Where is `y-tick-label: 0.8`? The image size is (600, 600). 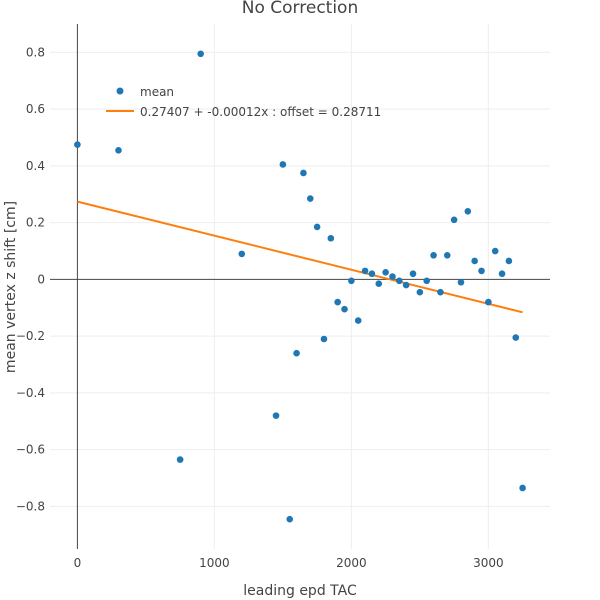 y-tick-label: 0.8 is located at coordinates (35, 52).